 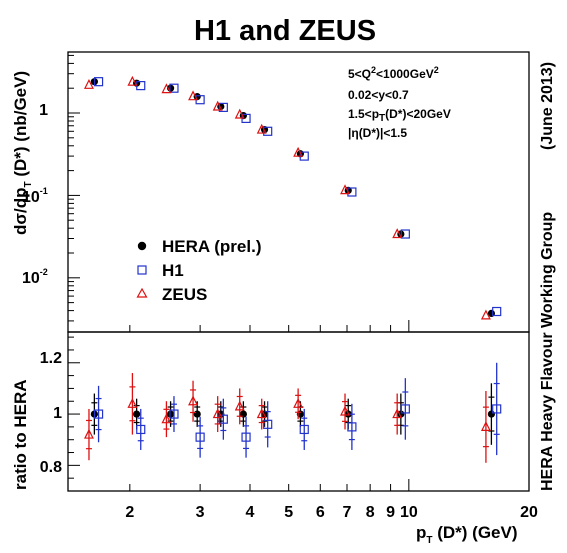 I want to click on upper-ytick-label-1: 1, so click(x=43, y=110).